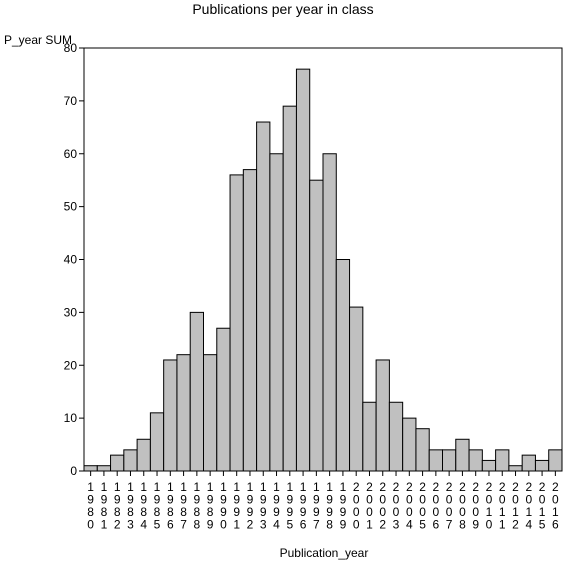  What do you see at coordinates (71, 101) in the screenshot?
I see `y-tick-label: 70` at bounding box center [71, 101].